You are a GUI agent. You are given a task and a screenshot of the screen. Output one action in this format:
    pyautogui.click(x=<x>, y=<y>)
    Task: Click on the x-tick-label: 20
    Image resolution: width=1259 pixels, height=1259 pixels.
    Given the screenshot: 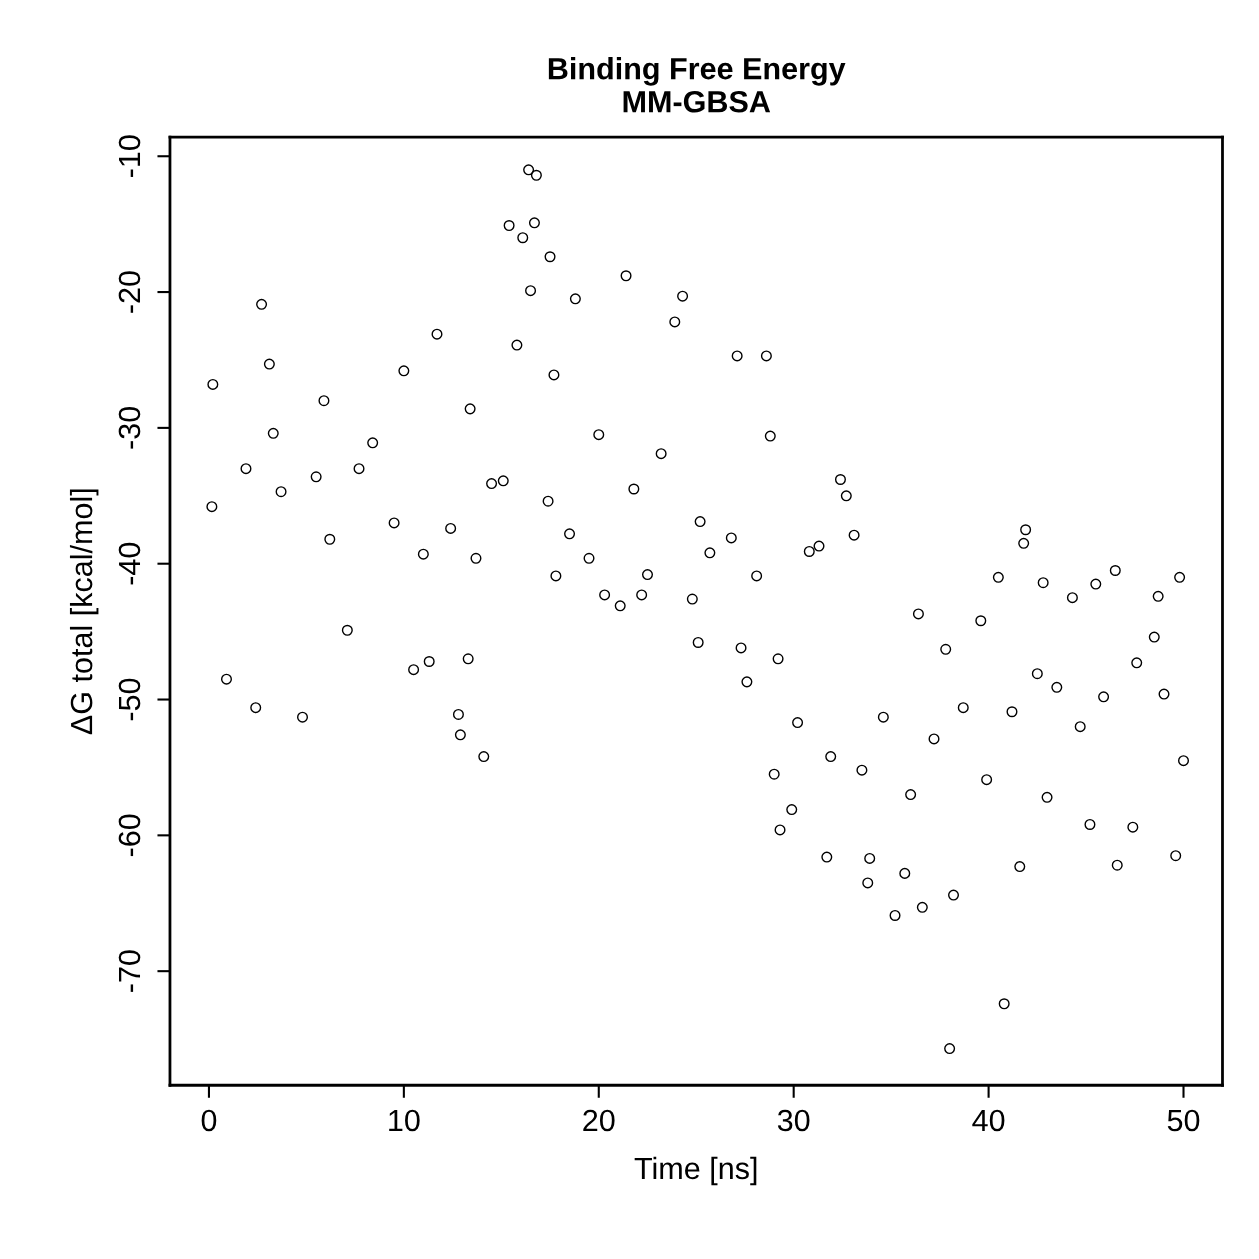 What is the action you would take?
    pyautogui.click(x=599, y=1120)
    